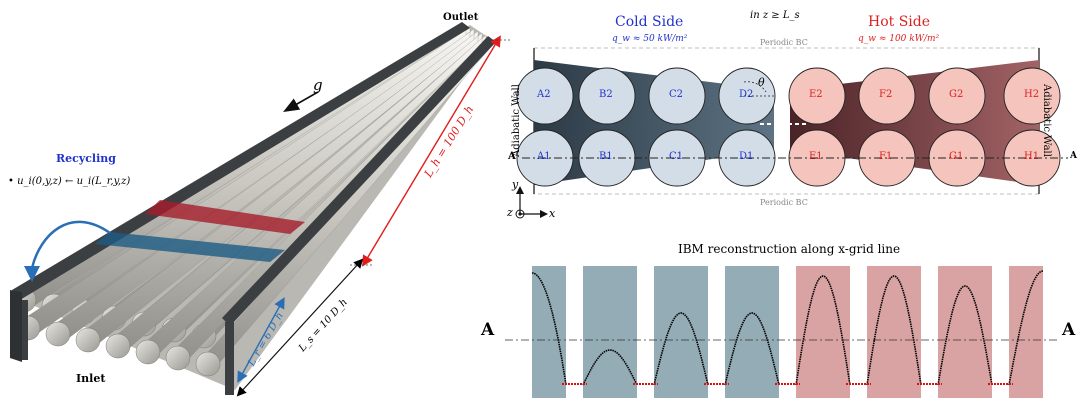  Describe the element at coordinates (956, 156) in the screenshot. I see `rod-label-g1: G1` at that location.